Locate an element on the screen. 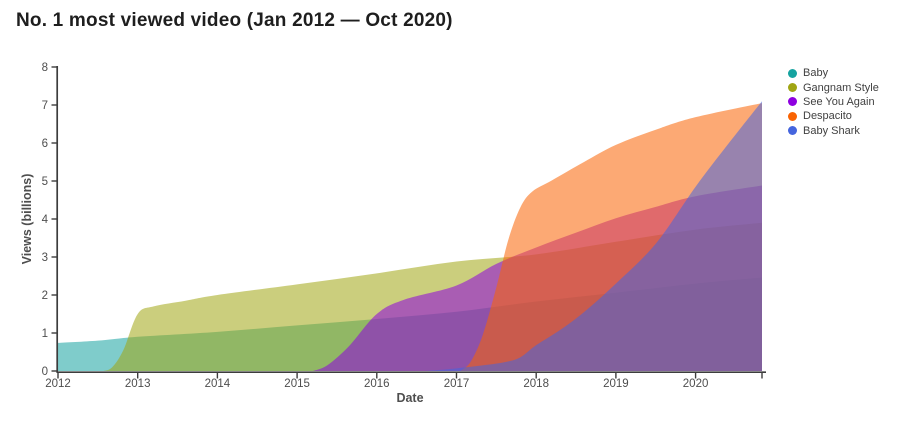  legend-label: Baby Shark is located at coordinates (831, 130).